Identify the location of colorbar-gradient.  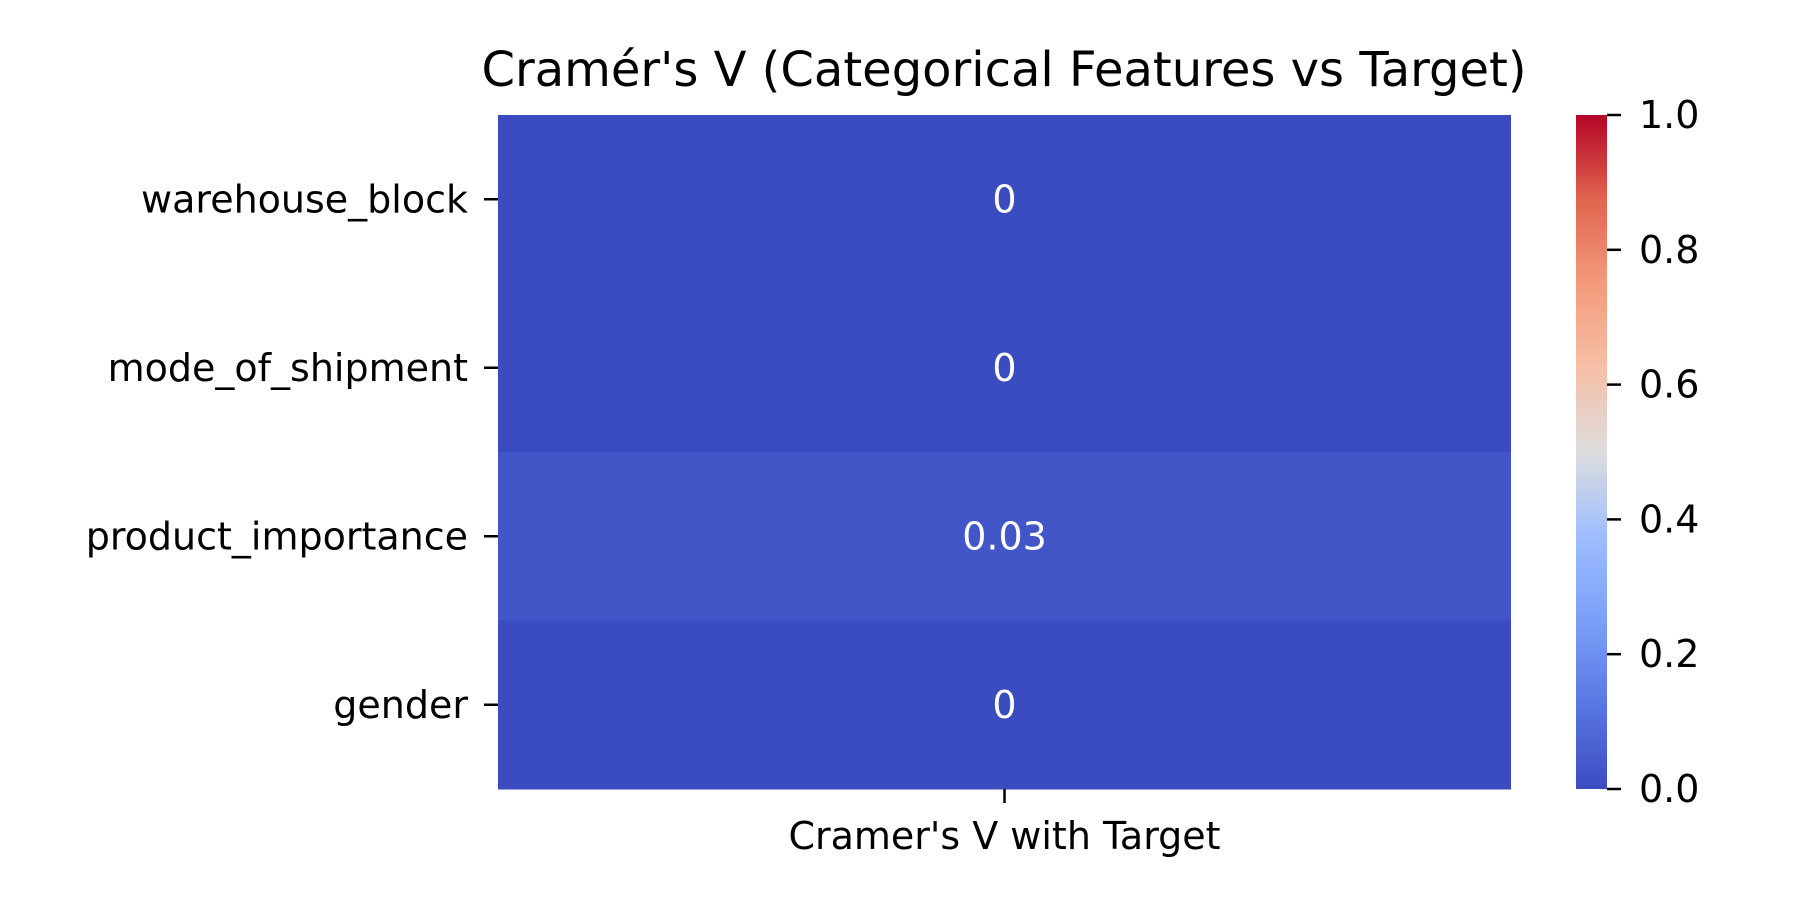
(1591, 452).